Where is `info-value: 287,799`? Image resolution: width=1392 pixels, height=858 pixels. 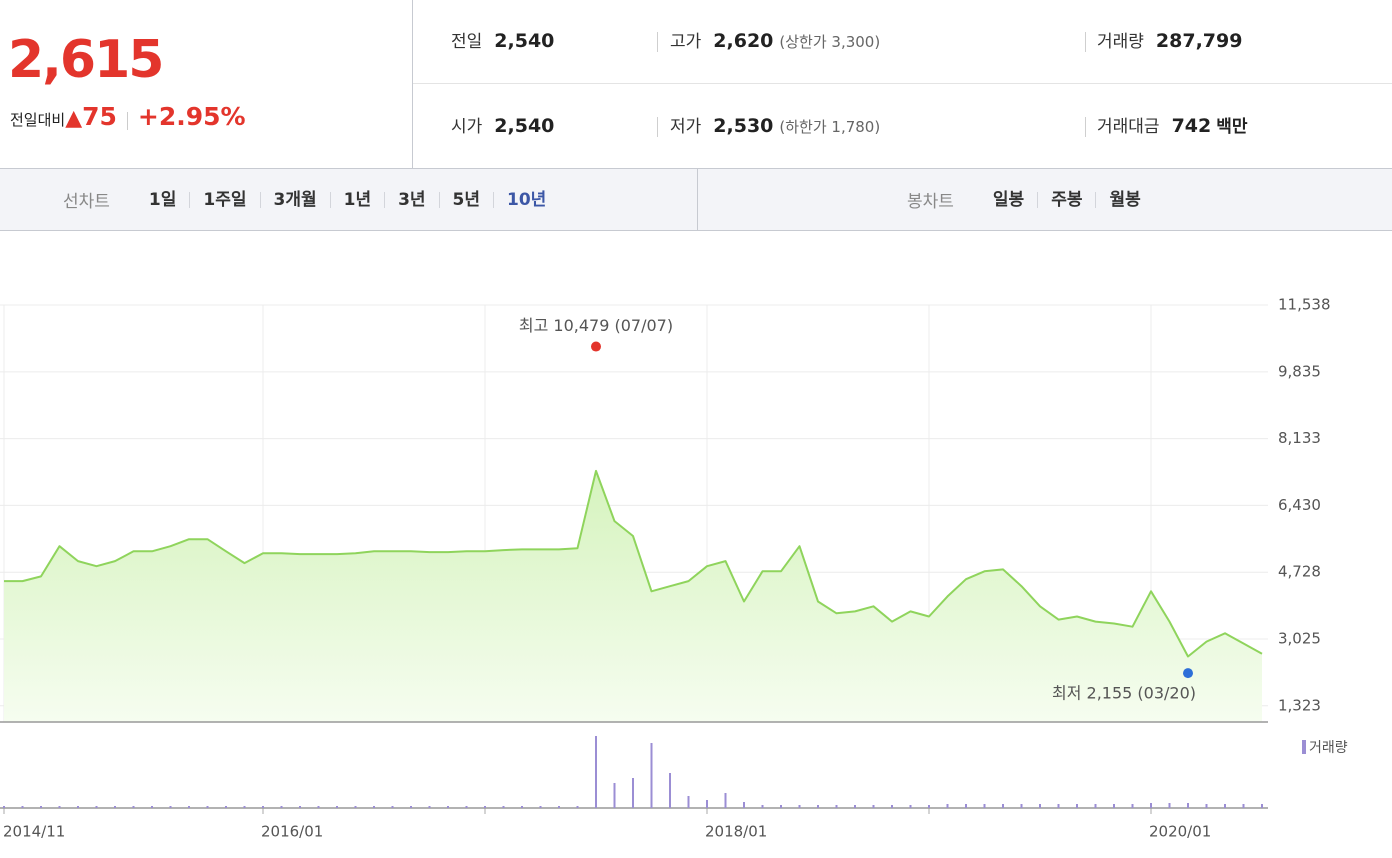 info-value: 287,799 is located at coordinates (1199, 41).